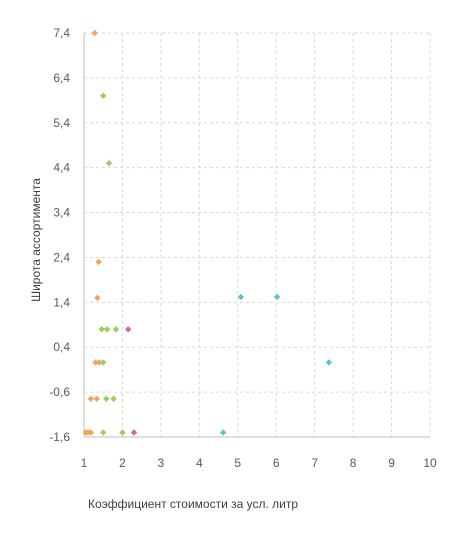 This screenshot has height=548, width=466. I want to click on x-tick-label: 7, so click(314, 463).